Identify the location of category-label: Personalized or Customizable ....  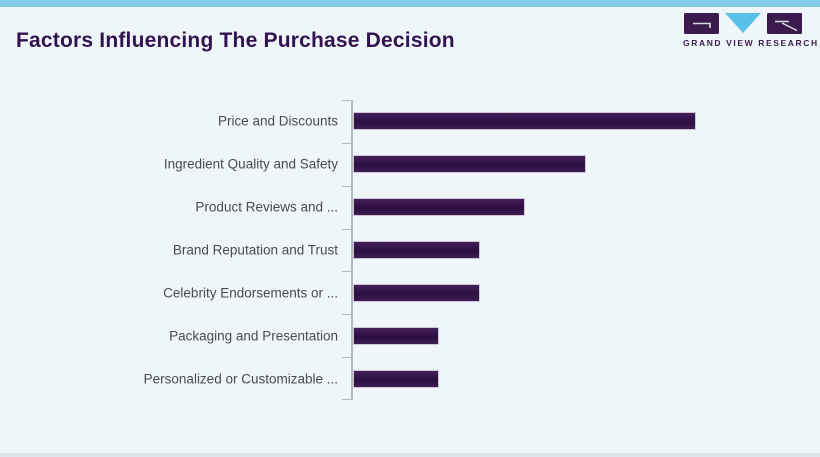
(240, 379).